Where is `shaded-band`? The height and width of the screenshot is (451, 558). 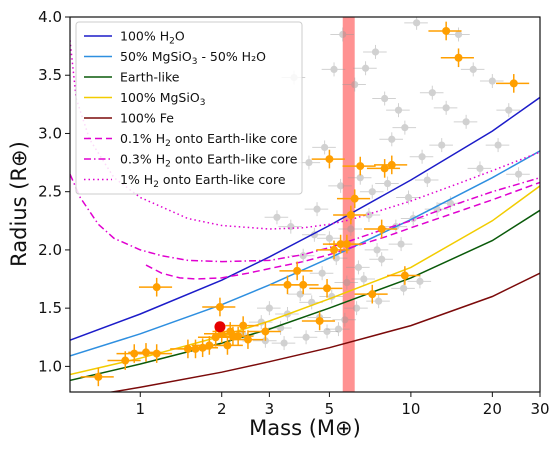
shaded-band is located at coordinates (348, 204).